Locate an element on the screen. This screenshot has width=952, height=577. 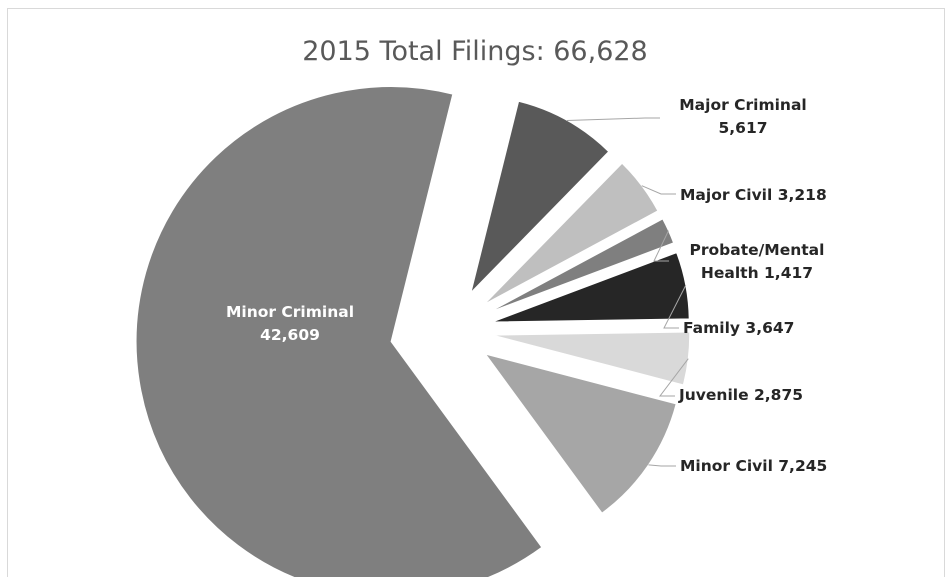
slice-label-line: Probate/Mental is located at coordinates (757, 250).